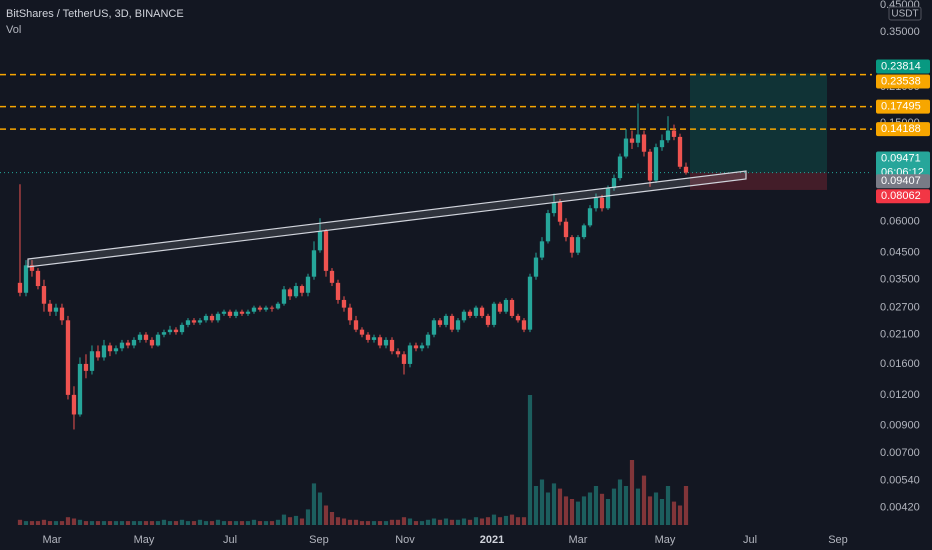  Describe the element at coordinates (900, 364) in the screenshot. I see `y-tick-label: 0.01600` at that location.